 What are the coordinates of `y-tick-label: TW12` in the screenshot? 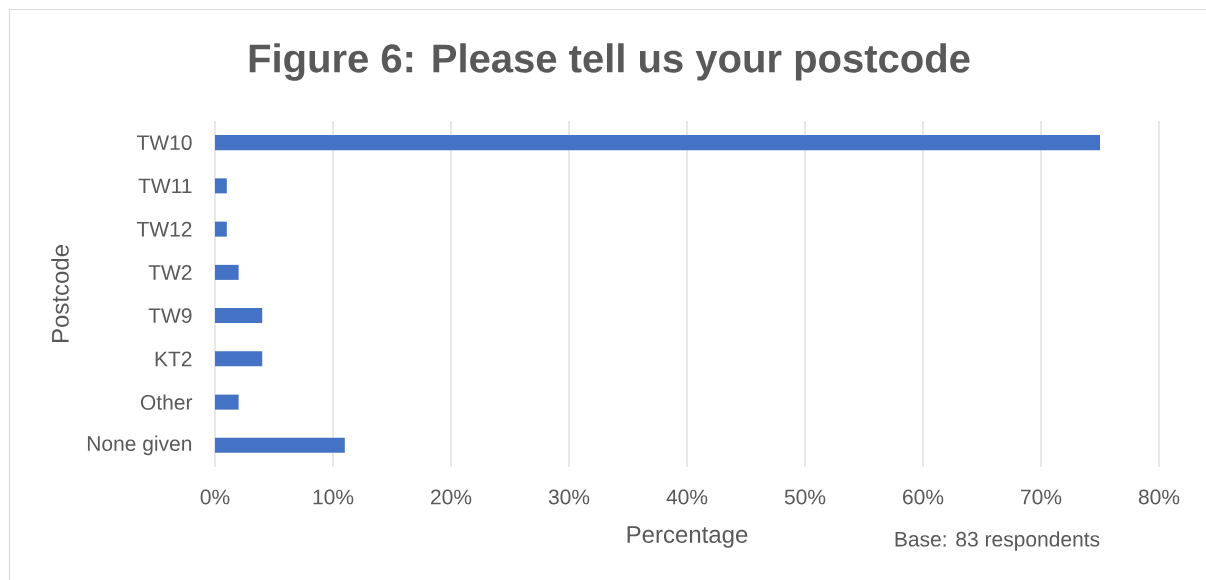 It's located at (164, 229).